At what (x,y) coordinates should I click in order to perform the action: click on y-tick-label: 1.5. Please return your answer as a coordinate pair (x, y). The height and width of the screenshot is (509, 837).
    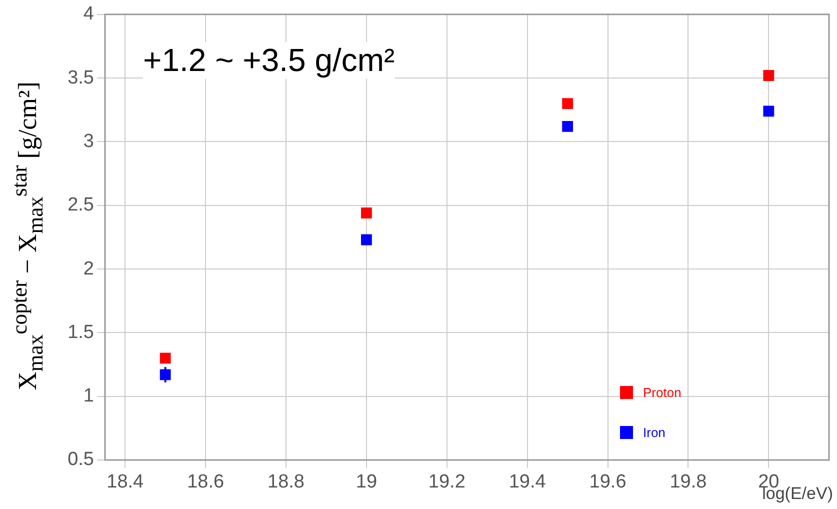
    Looking at the image, I should click on (81, 332).